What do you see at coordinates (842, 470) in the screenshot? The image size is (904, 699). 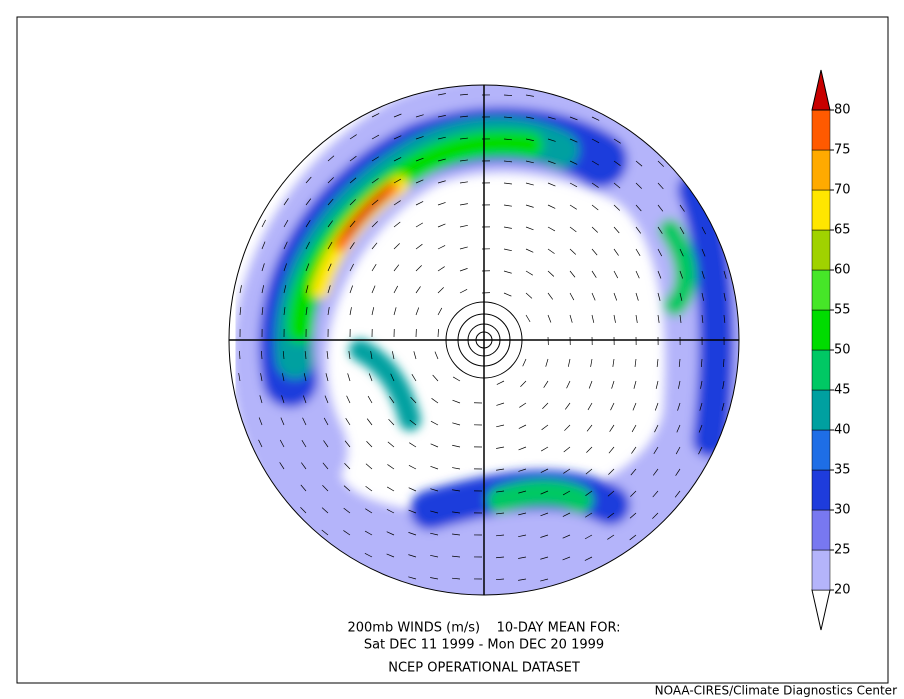 I see `colorbar-label: 35` at bounding box center [842, 470].